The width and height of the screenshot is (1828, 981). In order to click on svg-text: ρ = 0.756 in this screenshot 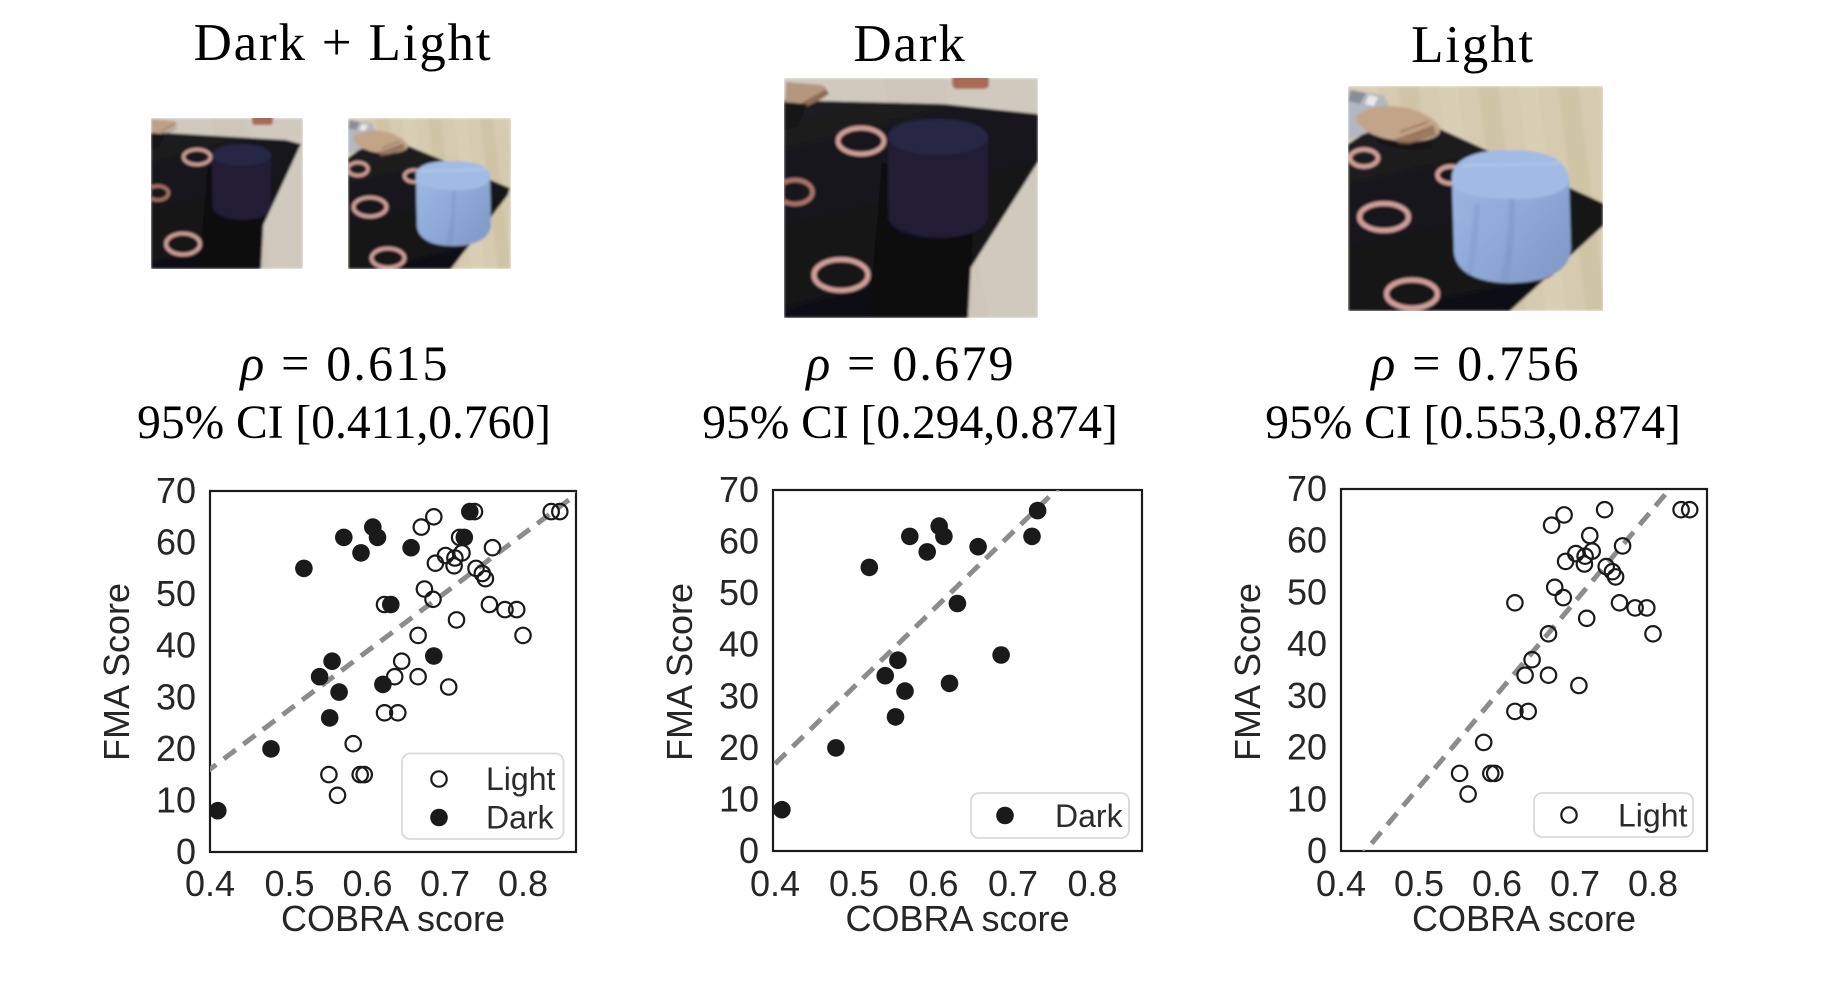, I will do `click(1475, 363)`.